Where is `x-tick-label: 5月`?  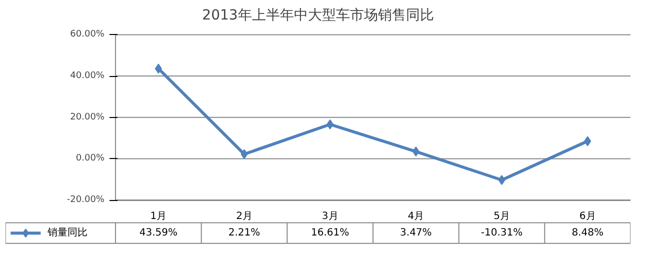
x-tick-label: 5月 is located at coordinates (502, 216).